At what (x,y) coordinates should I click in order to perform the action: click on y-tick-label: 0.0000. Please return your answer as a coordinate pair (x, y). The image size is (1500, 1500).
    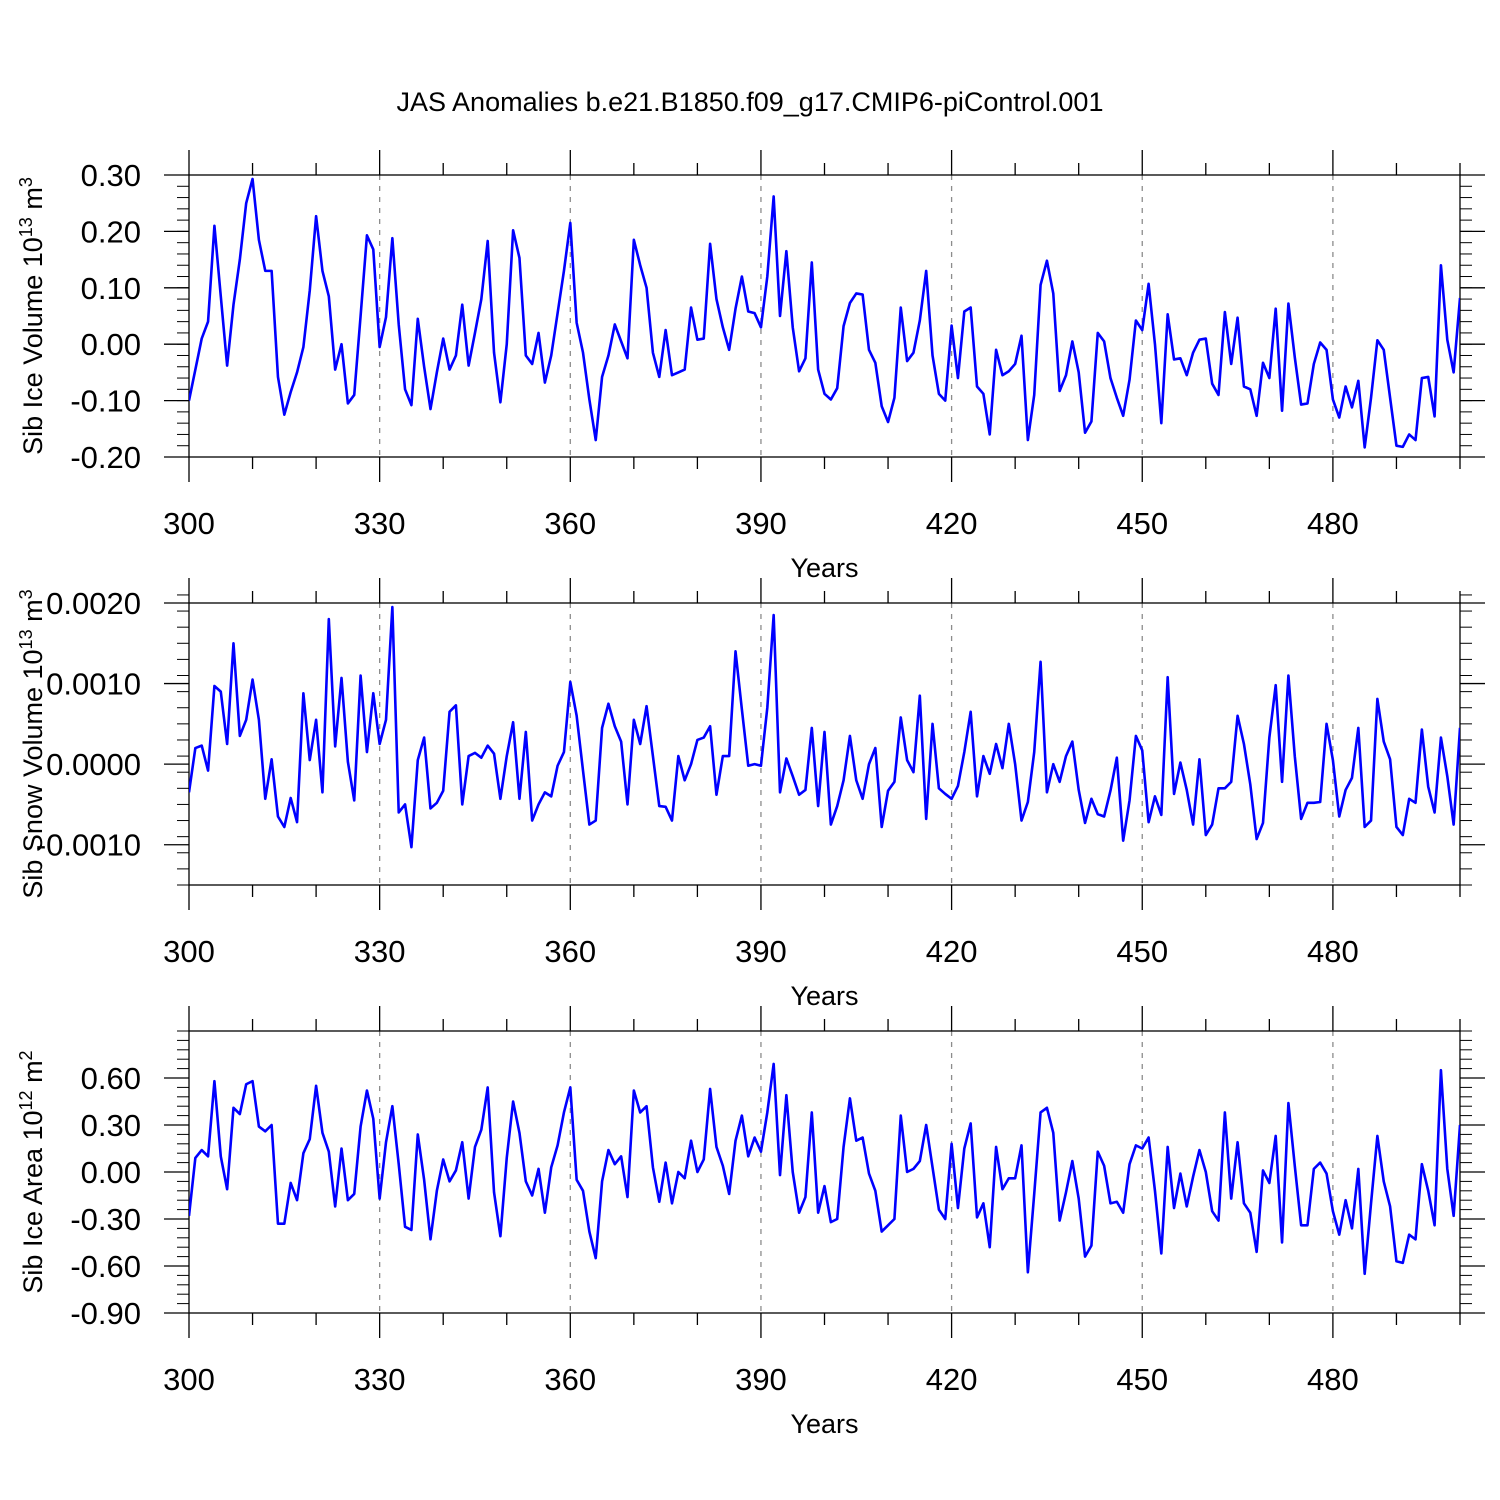
    Looking at the image, I should click on (93, 764).